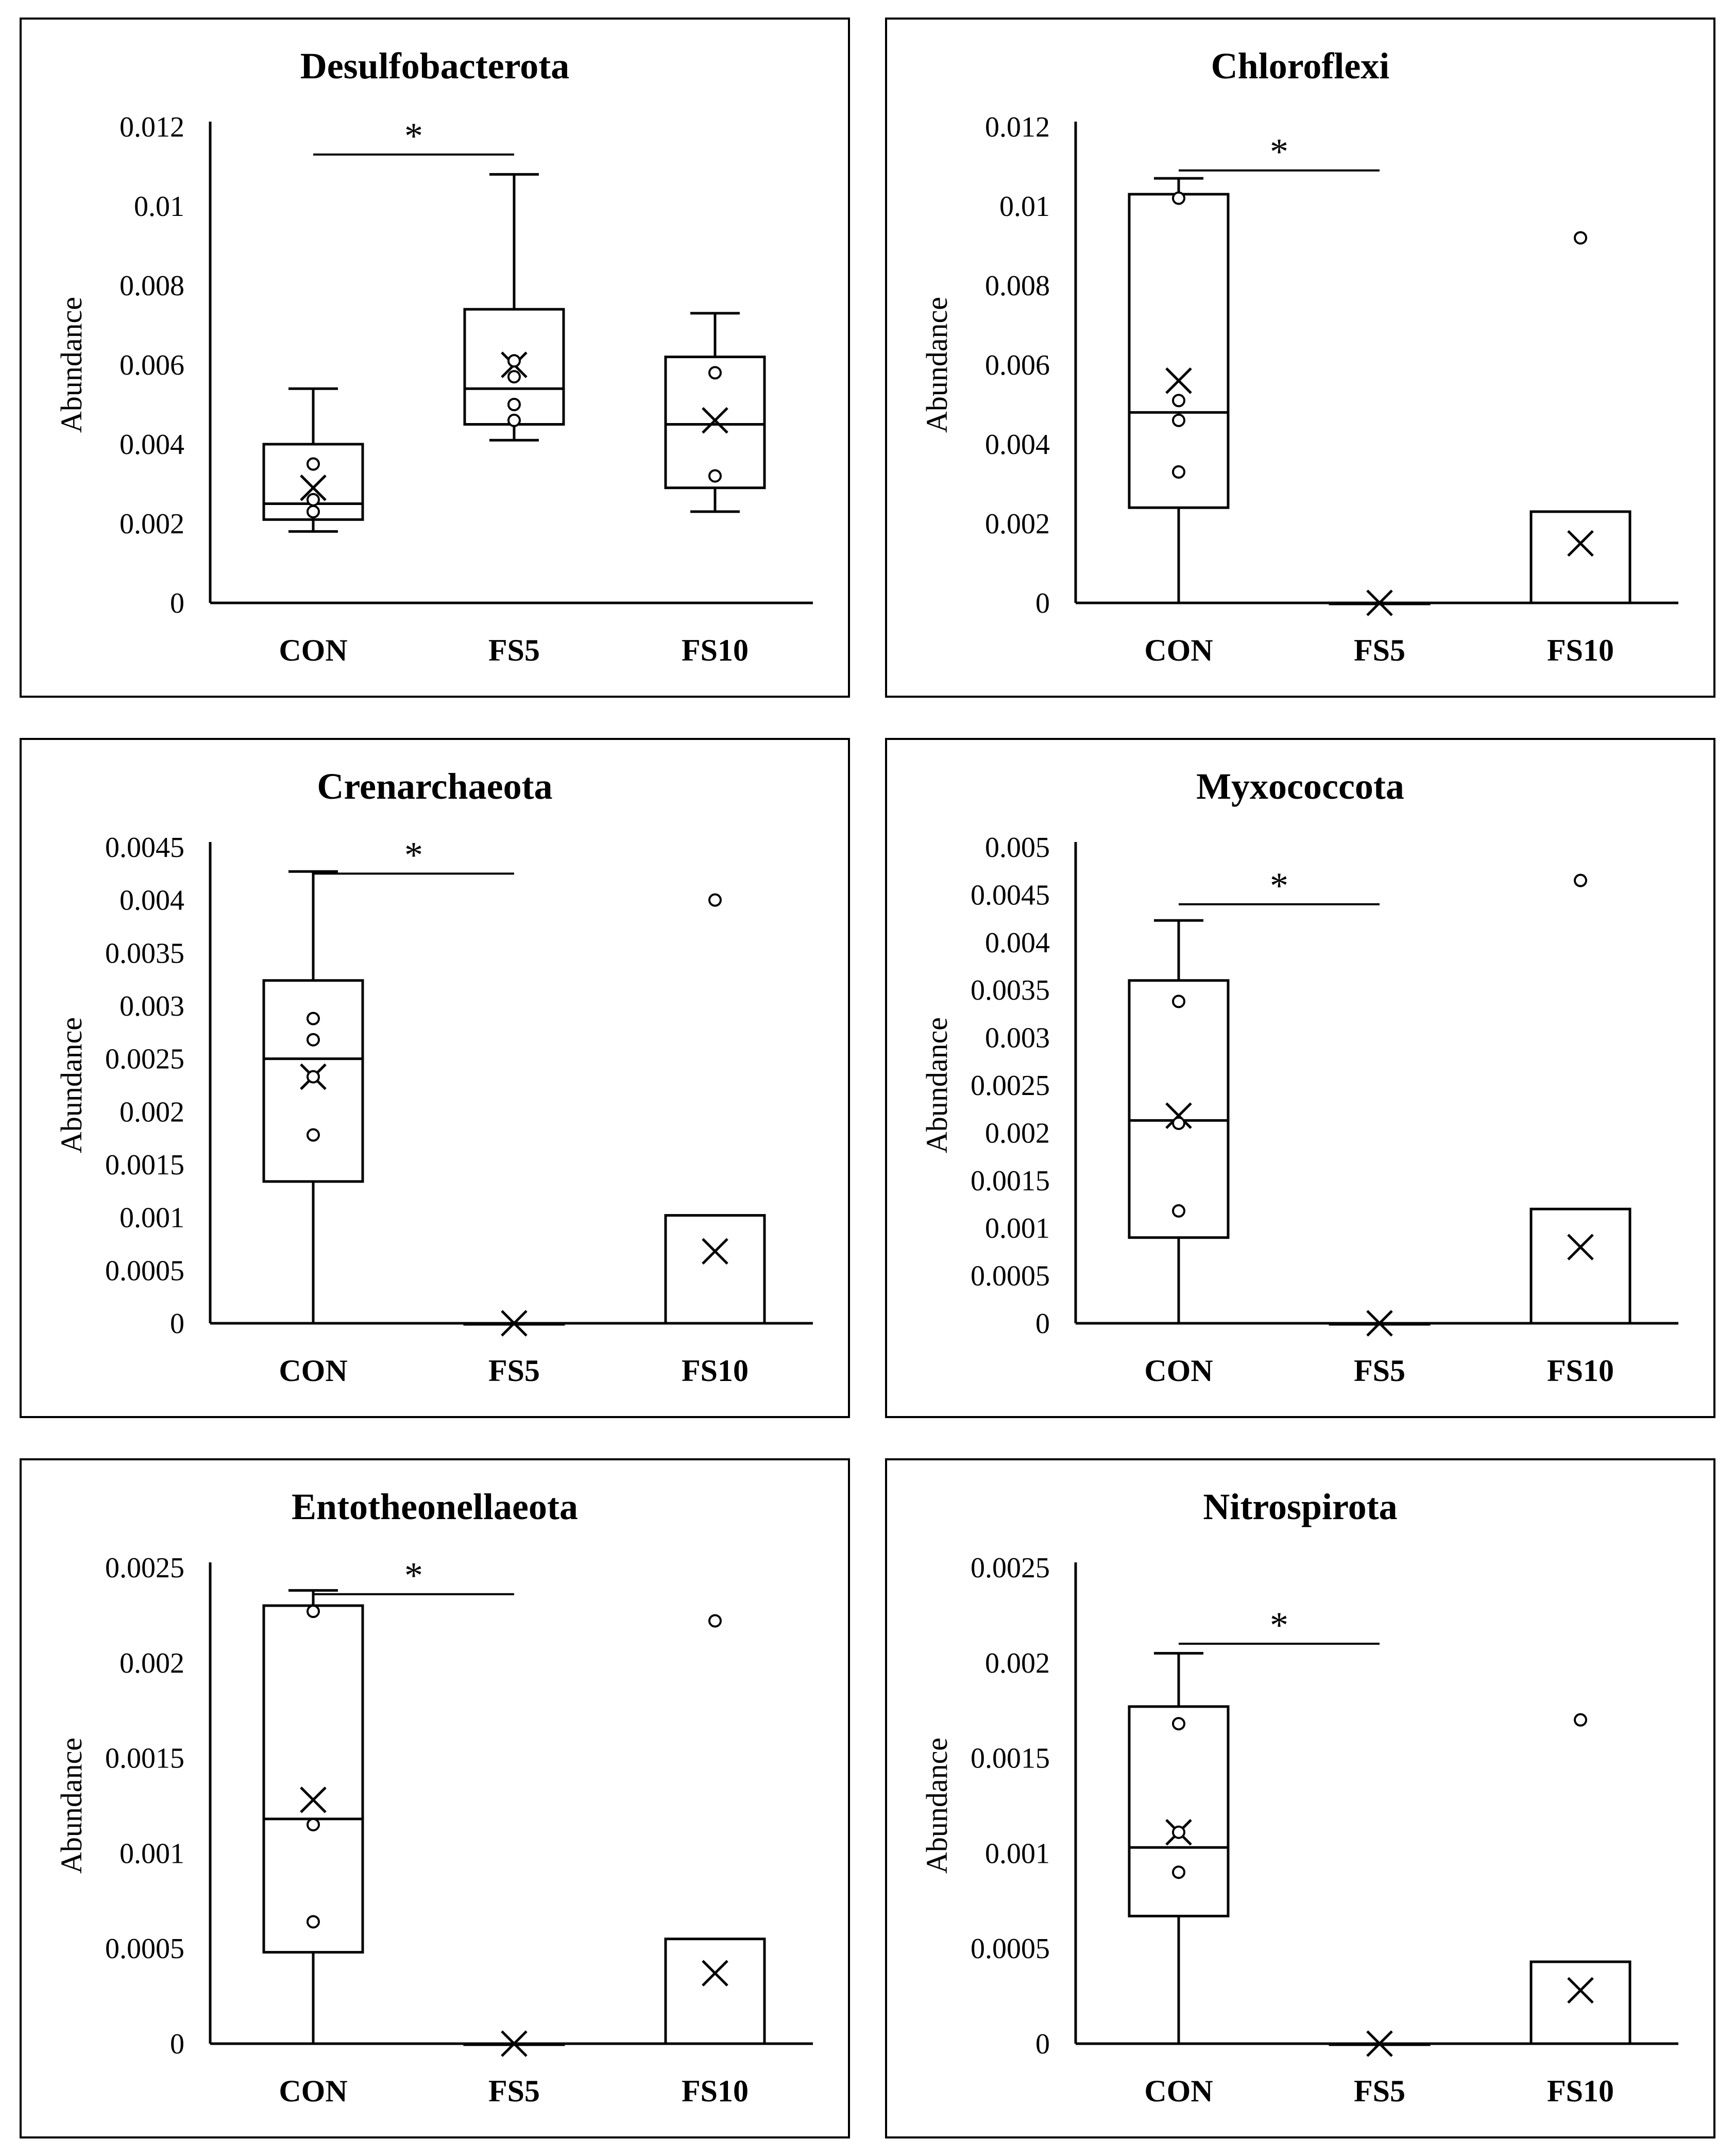 The image size is (1734, 2156). Describe the element at coordinates (1017, 848) in the screenshot. I see `y-tick-label: 0.005` at that location.